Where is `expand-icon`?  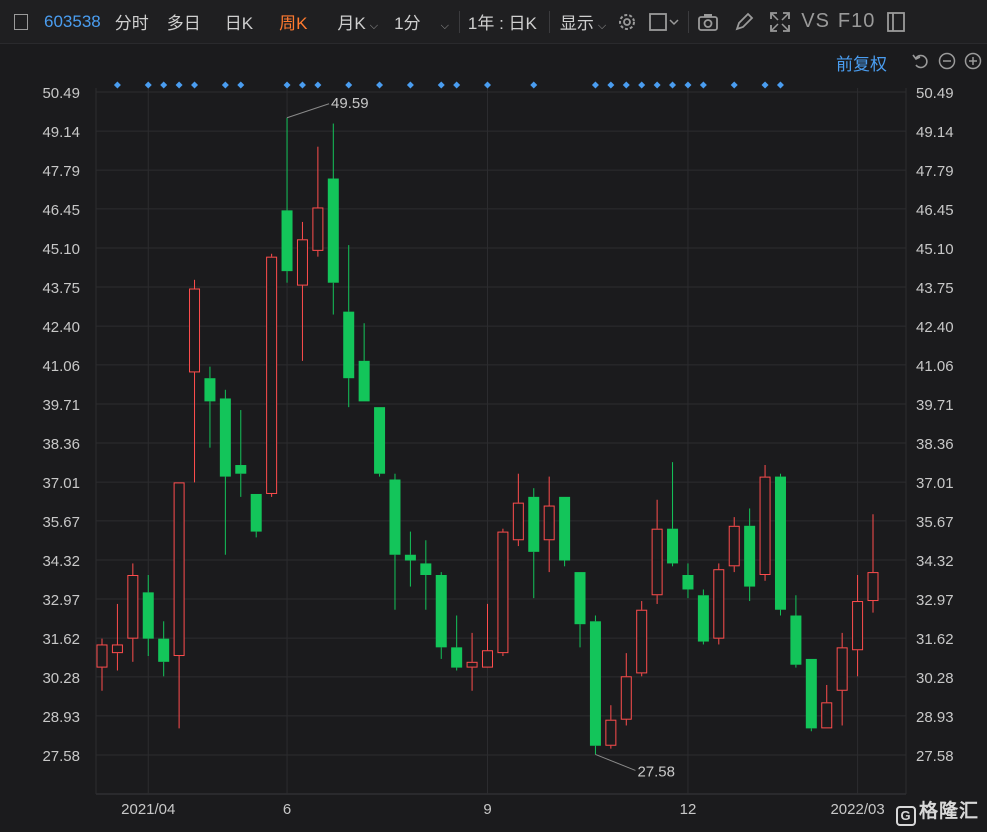
expand-icon is located at coordinates (780, 22).